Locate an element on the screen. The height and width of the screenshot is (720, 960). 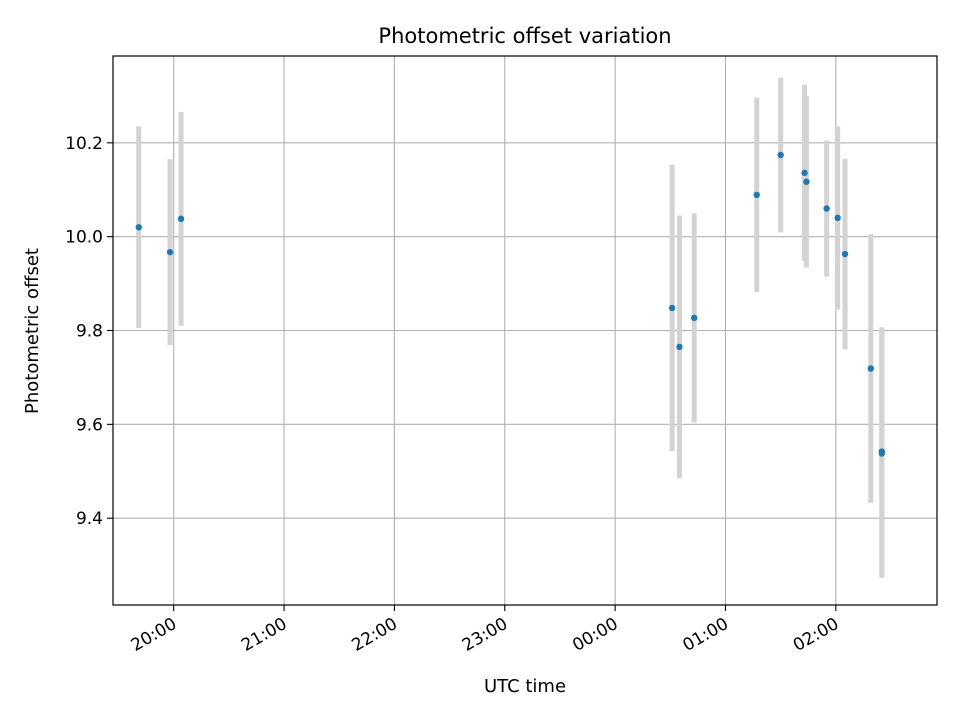
y-tick-label: 9.4 is located at coordinates (89, 519).